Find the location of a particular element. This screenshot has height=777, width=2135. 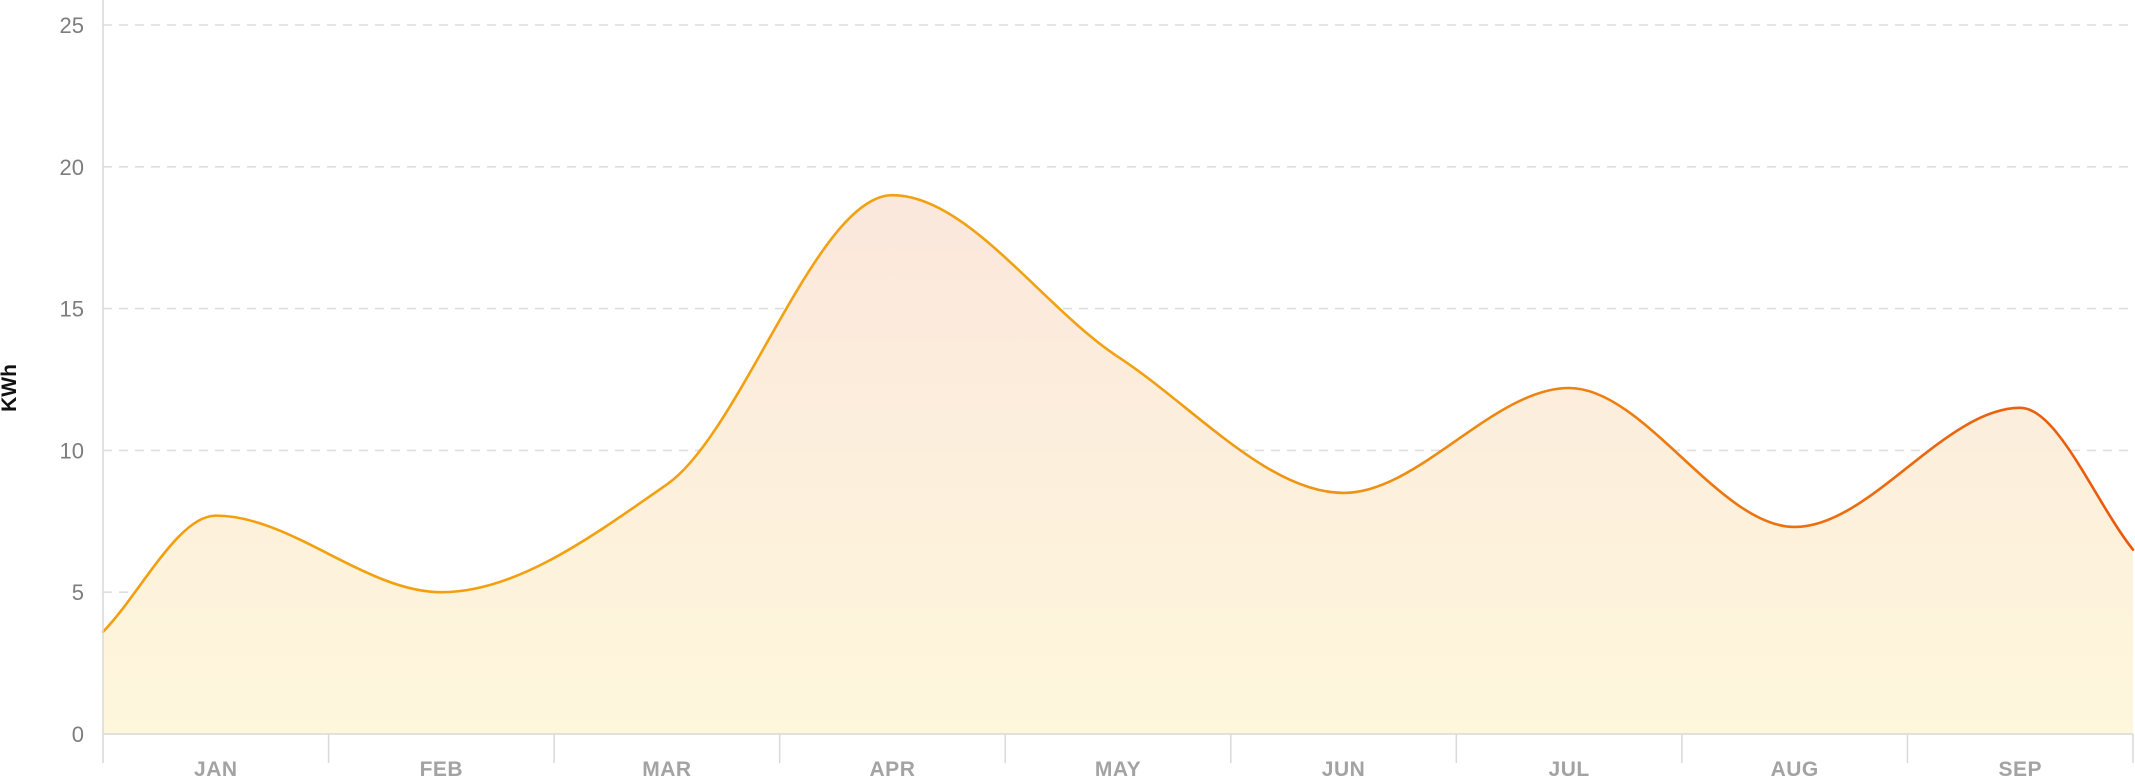

y-tick-label: 25 is located at coordinates (72, 25).